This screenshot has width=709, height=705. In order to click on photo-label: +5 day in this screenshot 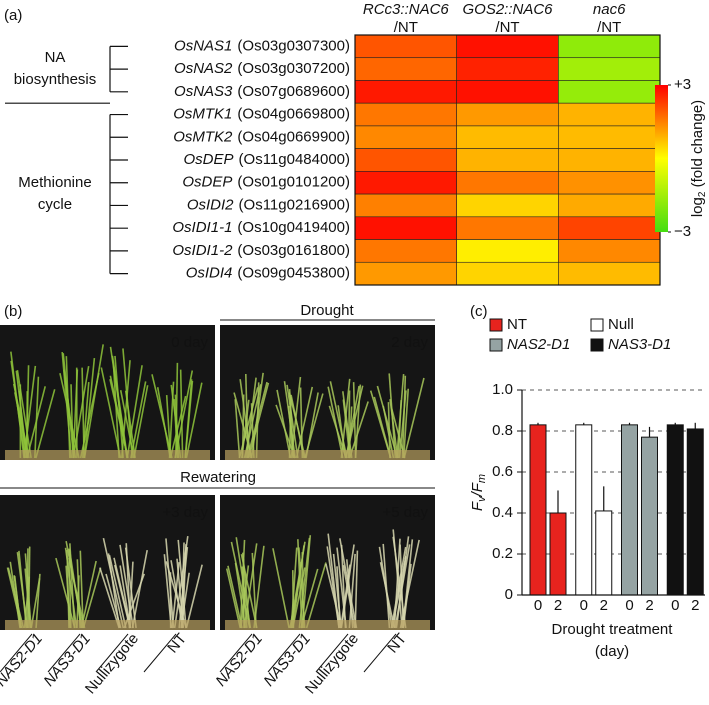, I will do `click(406, 512)`.